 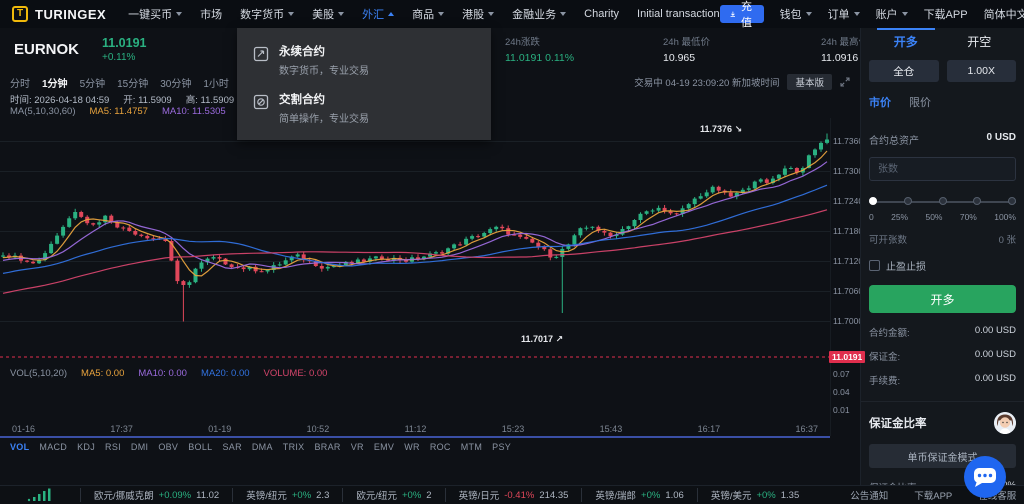 What do you see at coordinates (47, 49) in the screenshot?
I see `symbol-name: EURNOK` at bounding box center [47, 49].